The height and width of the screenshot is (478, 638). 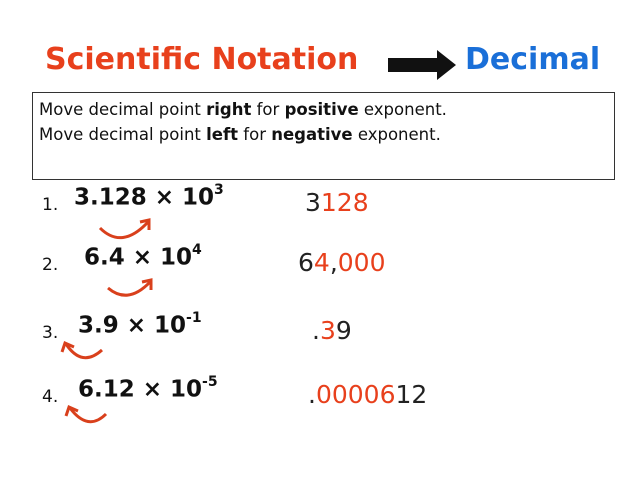 I want to click on answer-digits: ,, so click(x=333, y=262).